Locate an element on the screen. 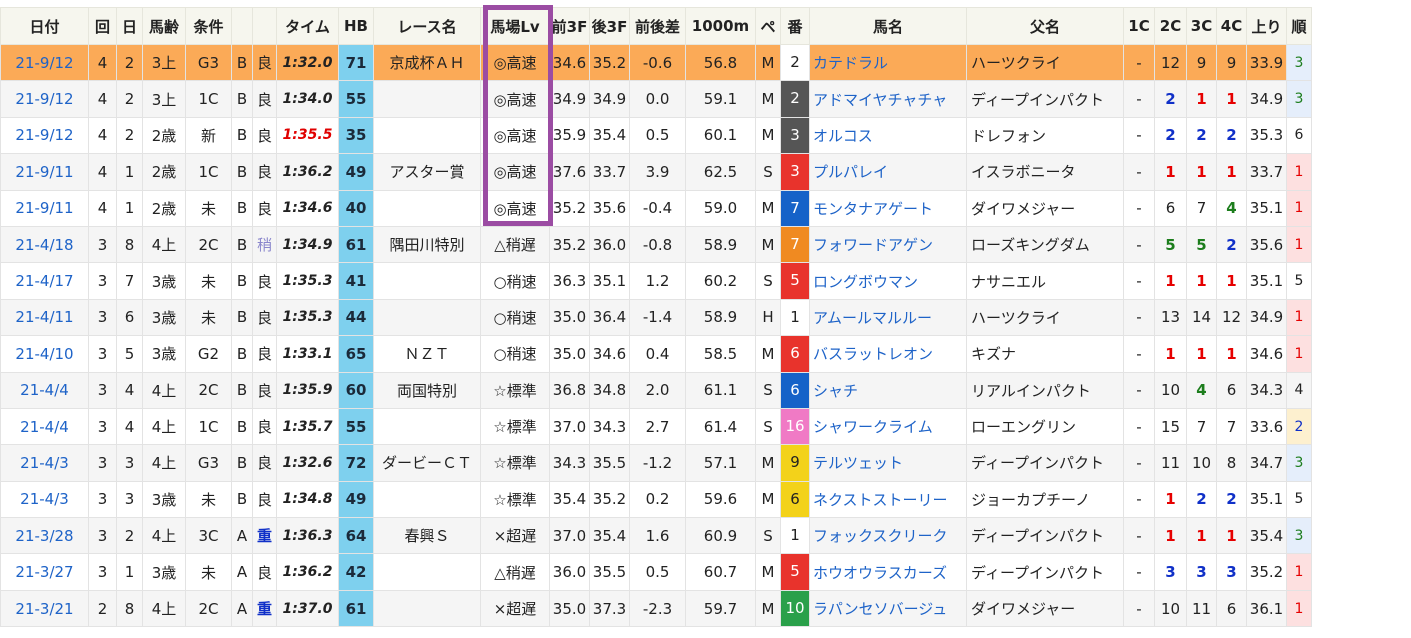 The width and height of the screenshot is (1411, 638). horse-name-link: プルパレイ is located at coordinates (888, 172).